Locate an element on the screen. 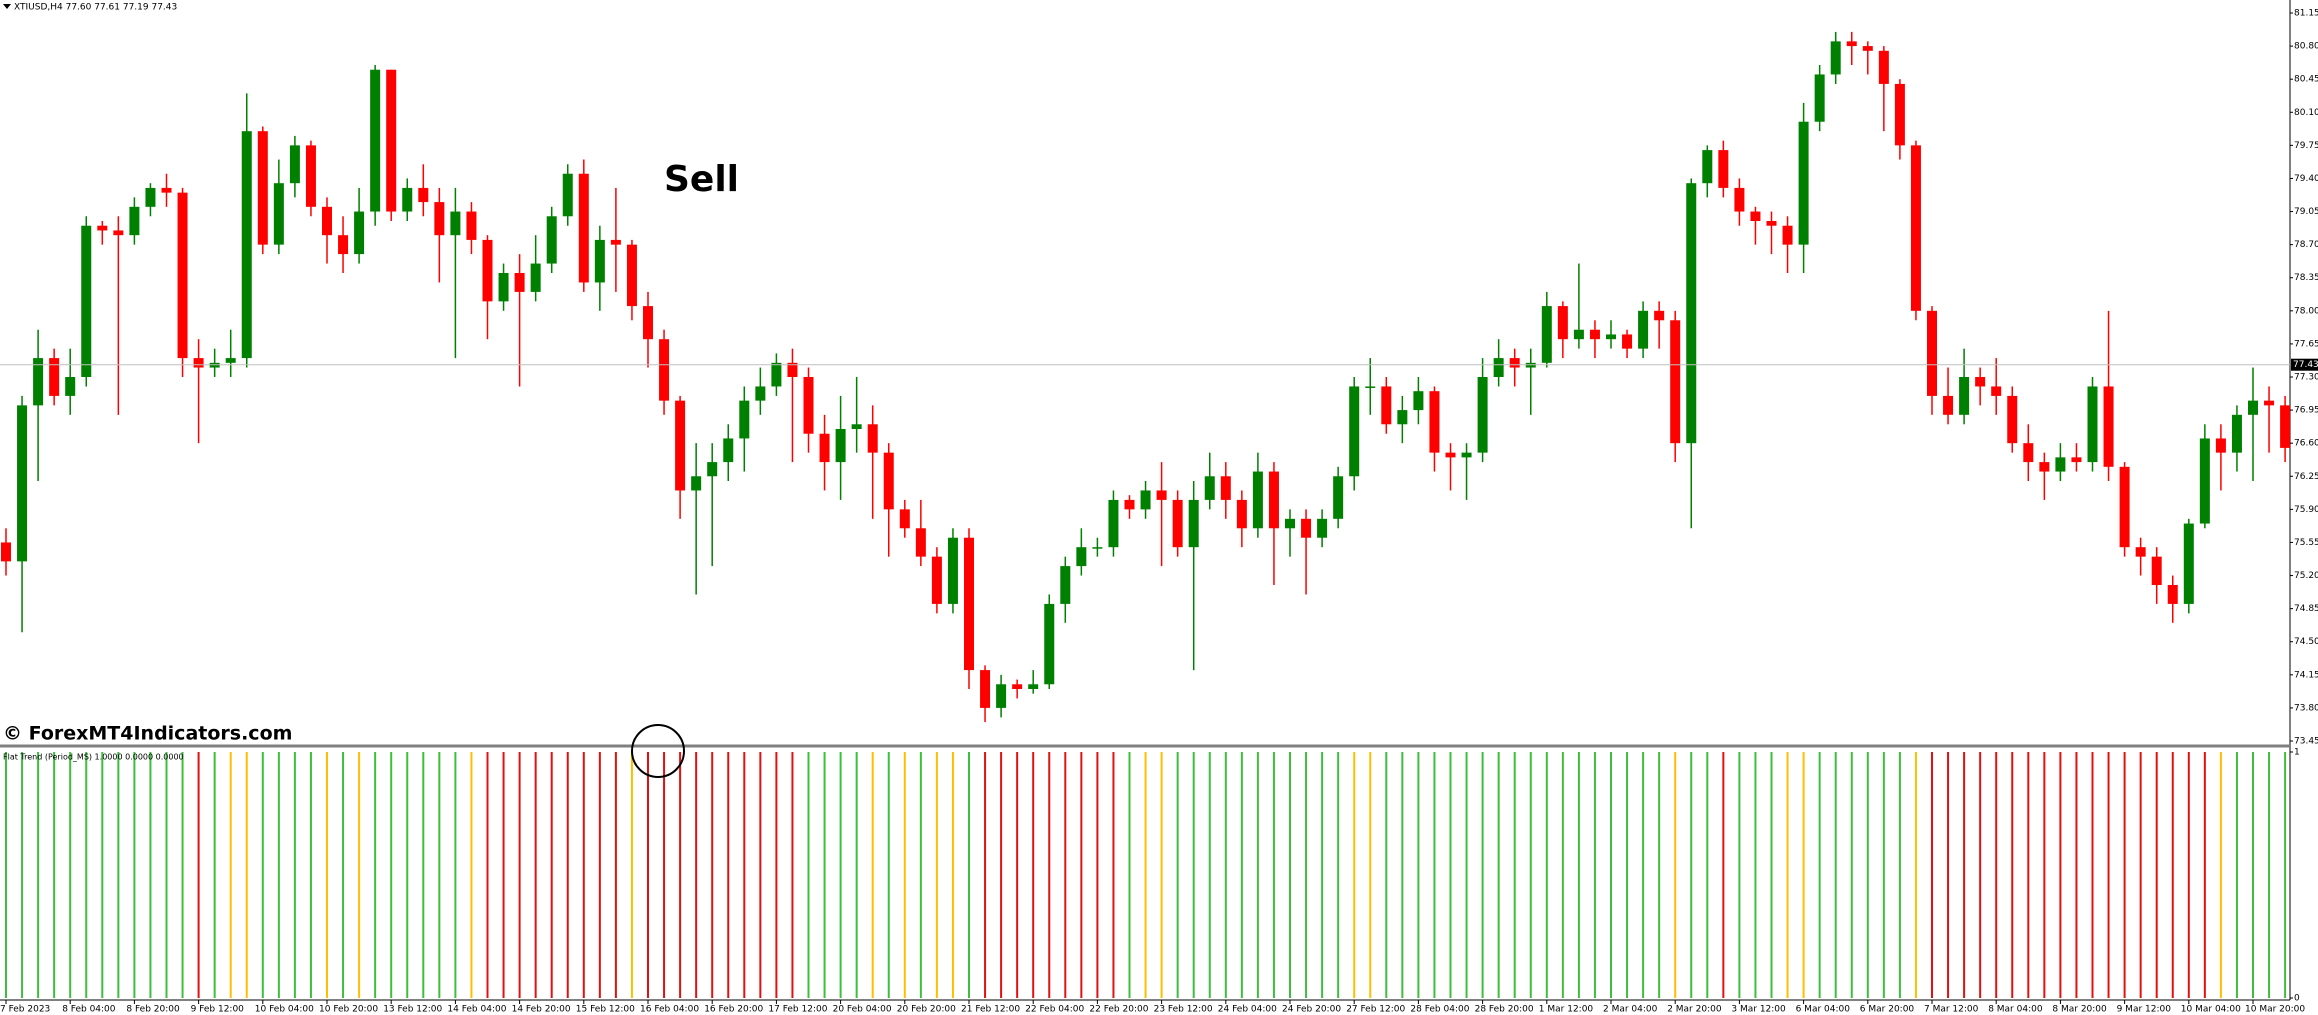 The image size is (2318, 1015). x-tick-label: 2 Mar 04:00 is located at coordinates (1630, 1010).